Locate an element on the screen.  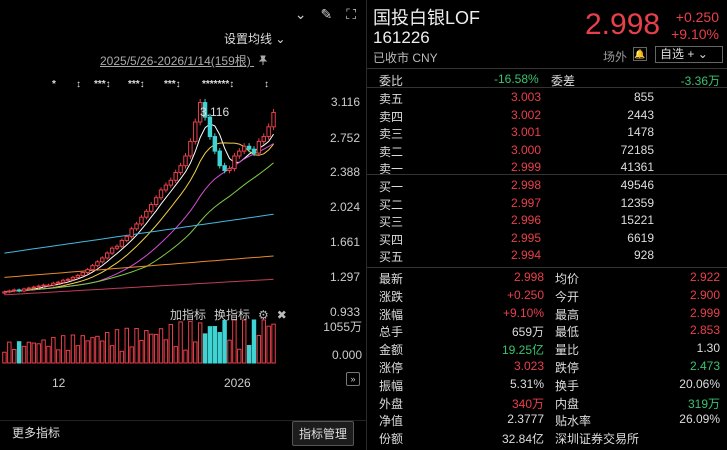
stat-value: 19.25亿 is located at coordinates (522, 350).